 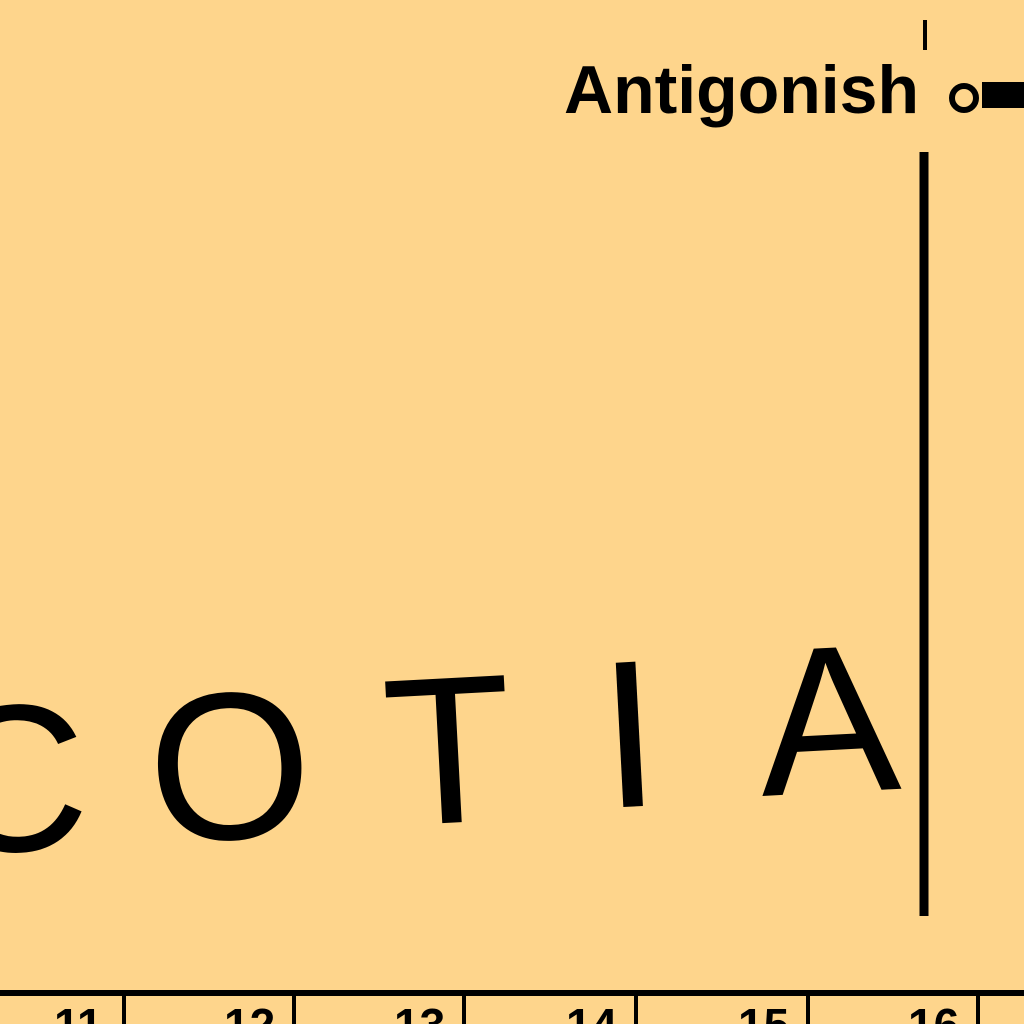 What do you see at coordinates (933, 1011) in the screenshot?
I see `grid-number-16: 16` at bounding box center [933, 1011].